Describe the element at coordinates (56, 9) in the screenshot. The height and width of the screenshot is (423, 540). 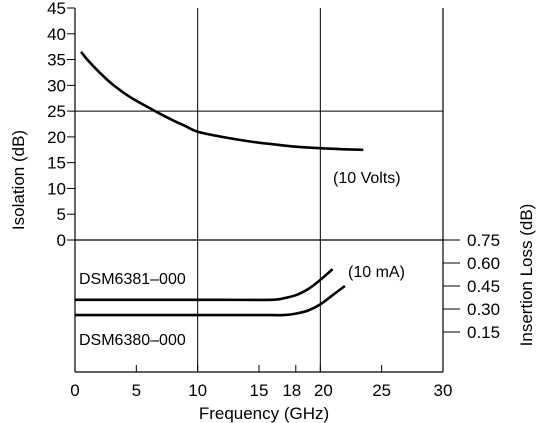
I see `left-tick-label: 45` at that location.